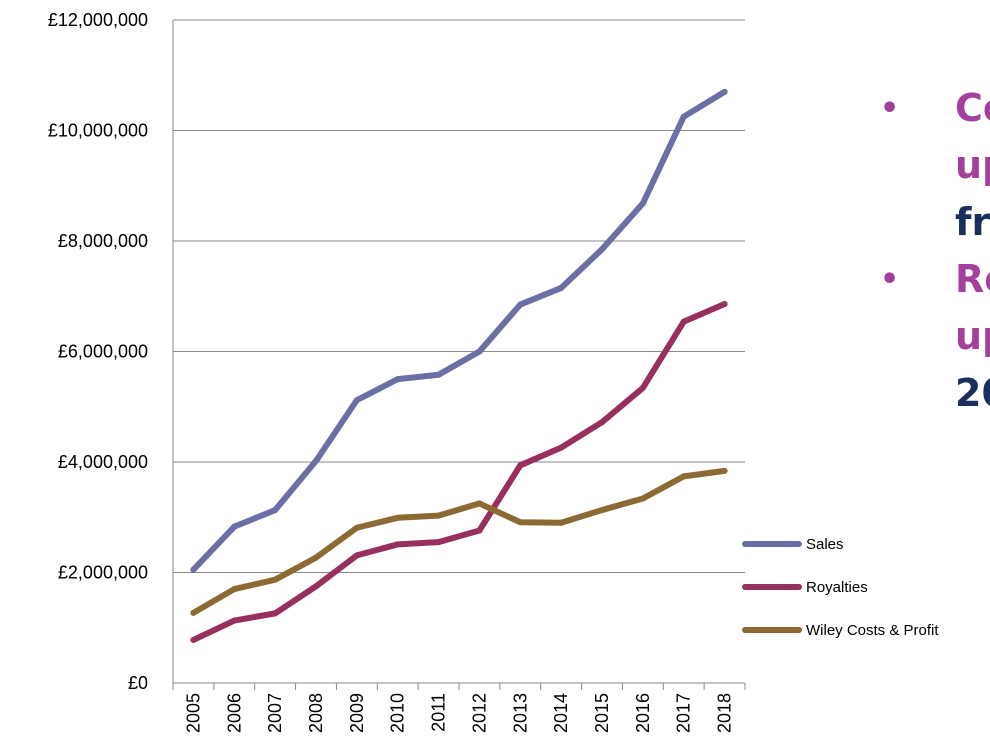  What do you see at coordinates (972, 165) in the screenshot?
I see `bullet-1-line-2: up` at bounding box center [972, 165].